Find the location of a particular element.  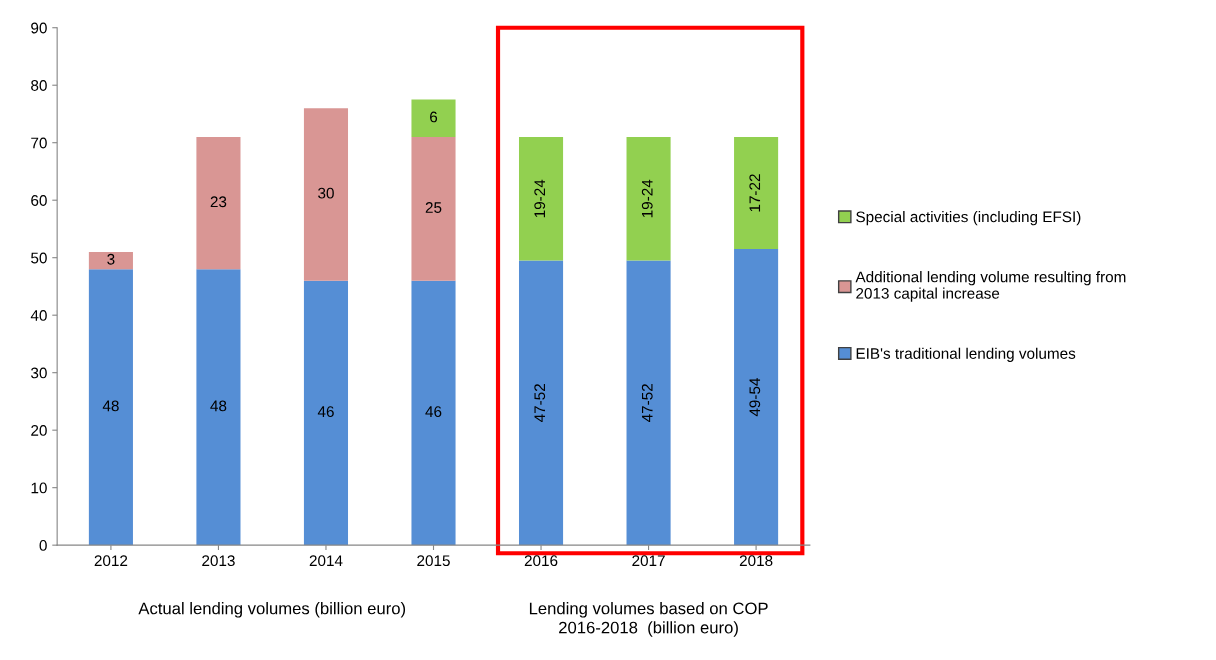

data-label: 49-54 is located at coordinates (755, 397).